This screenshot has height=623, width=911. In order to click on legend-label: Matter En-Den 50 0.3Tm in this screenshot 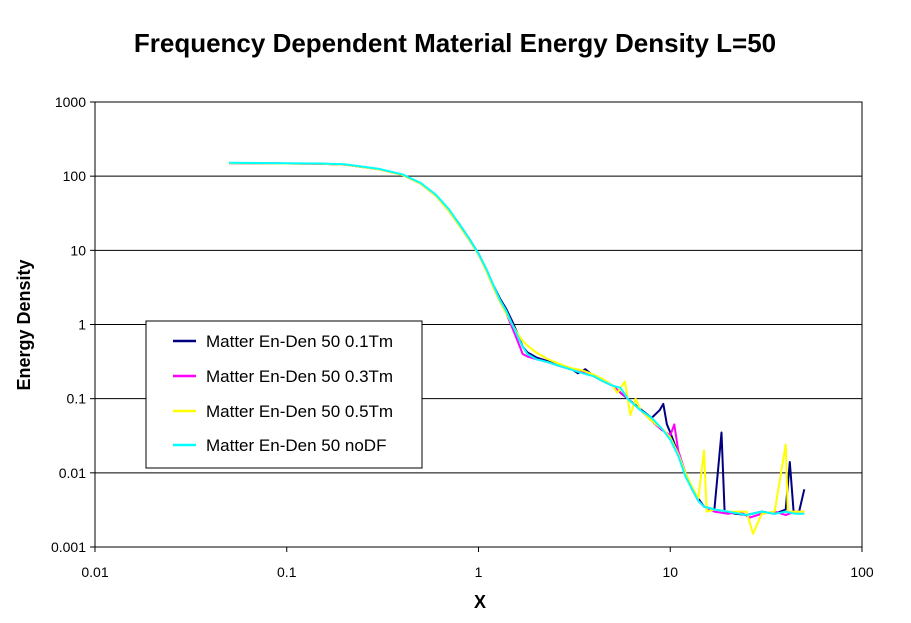, I will do `click(299, 376)`.